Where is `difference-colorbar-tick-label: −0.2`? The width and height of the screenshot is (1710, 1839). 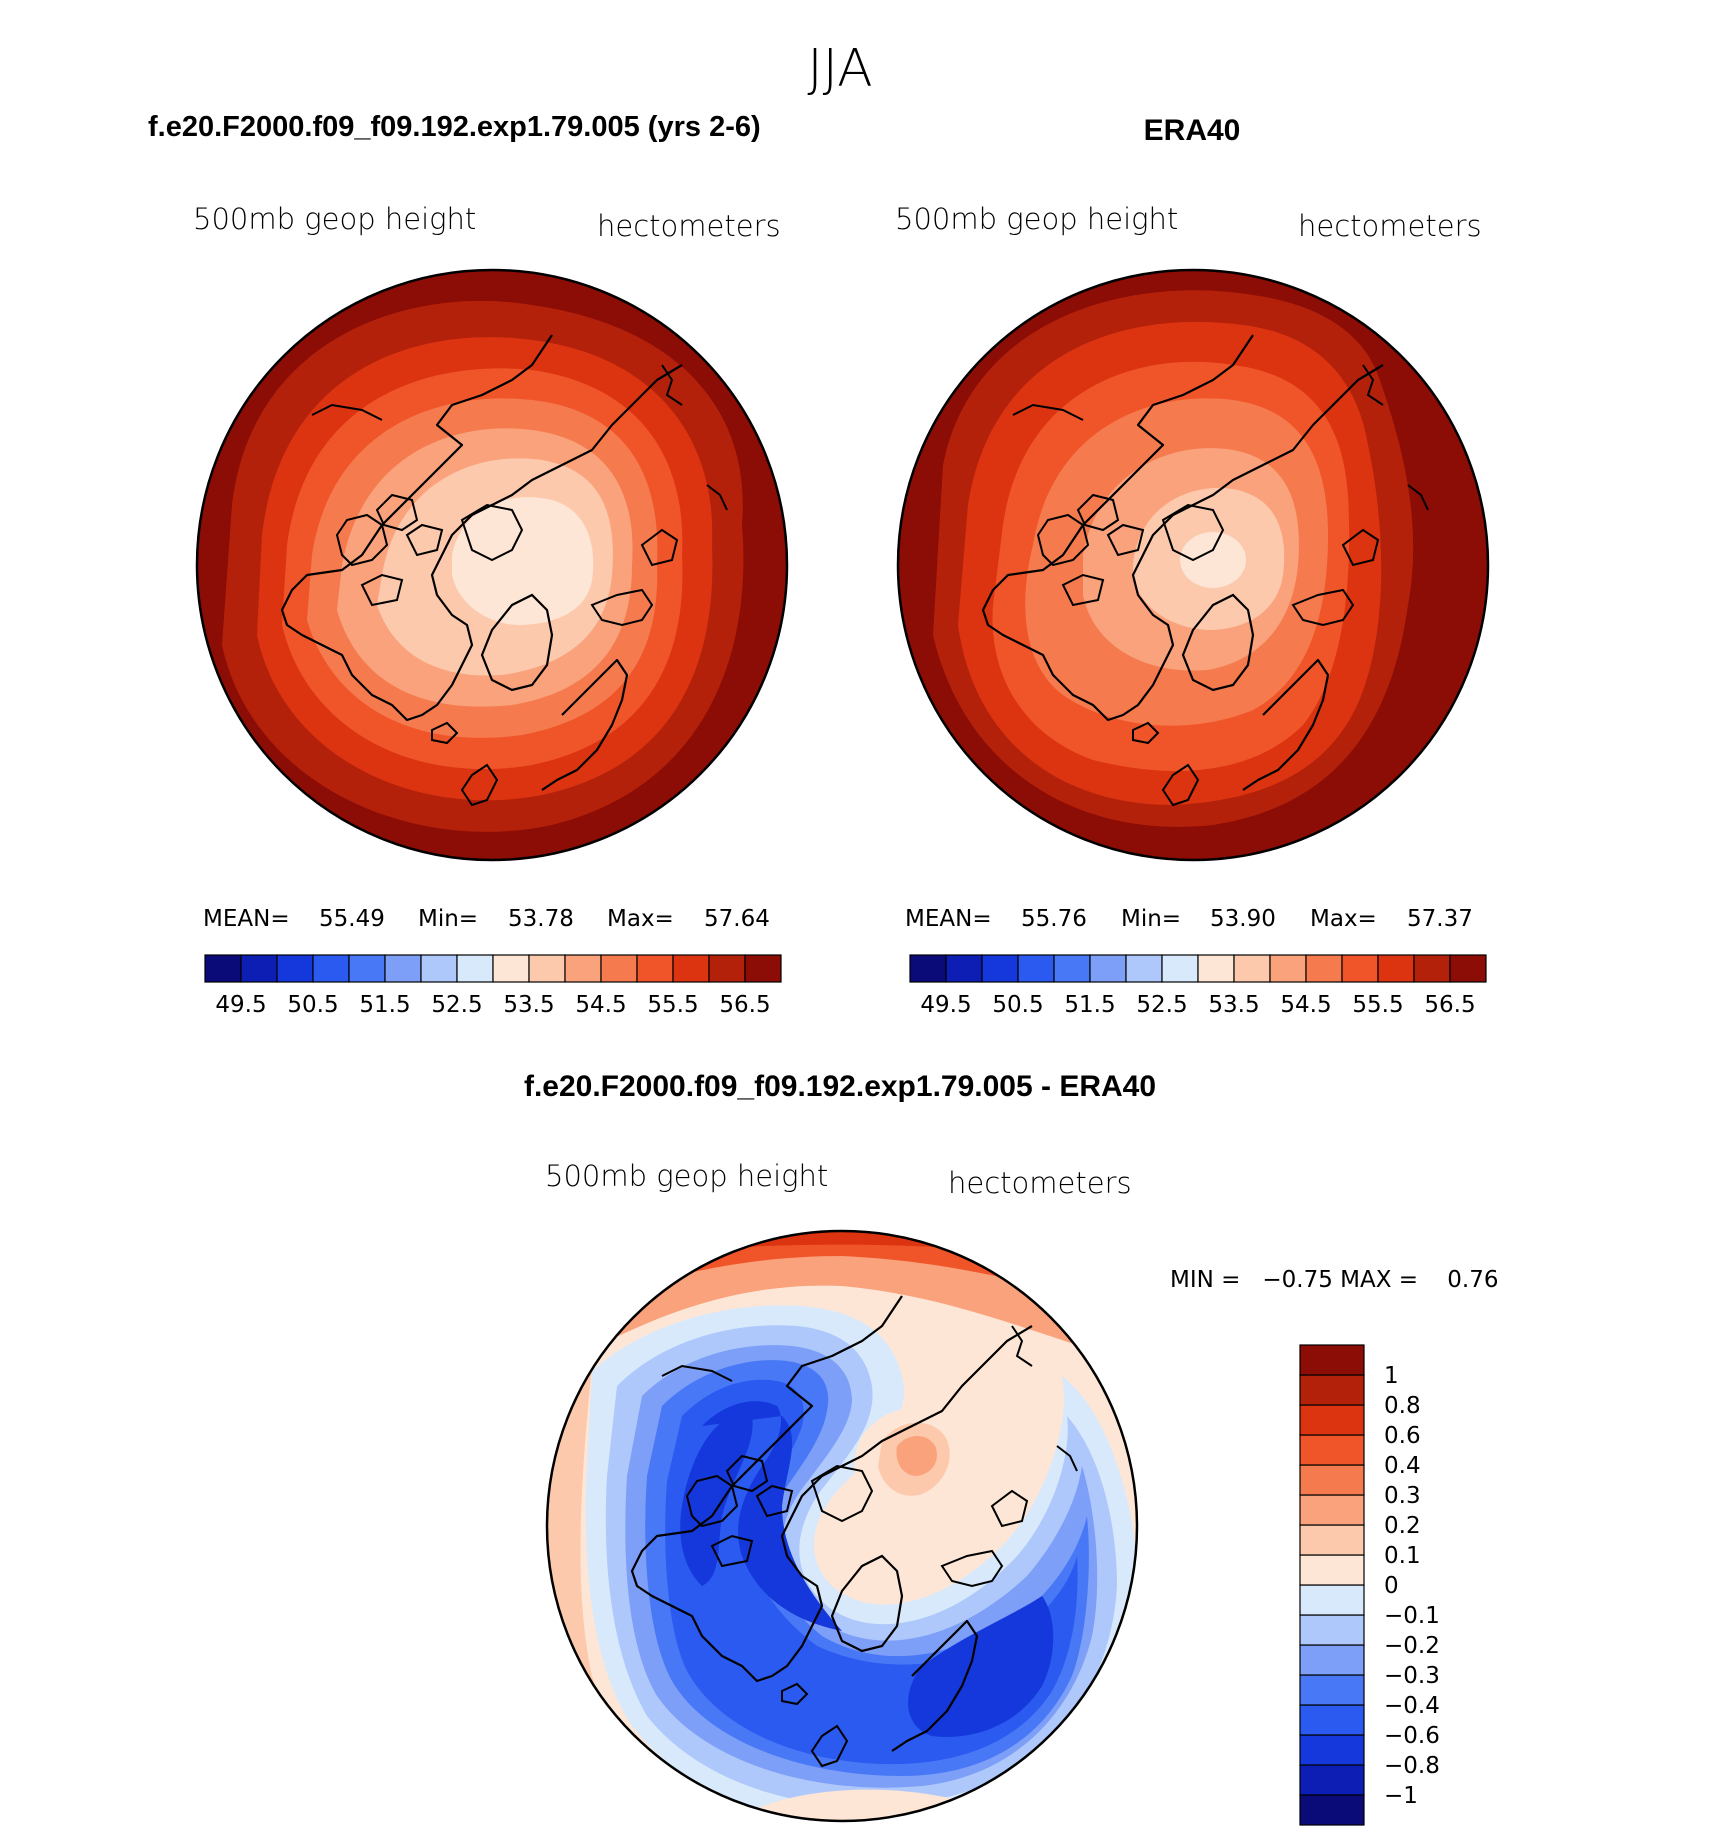
difference-colorbar-tick-label: −0.2 is located at coordinates (1412, 1646).